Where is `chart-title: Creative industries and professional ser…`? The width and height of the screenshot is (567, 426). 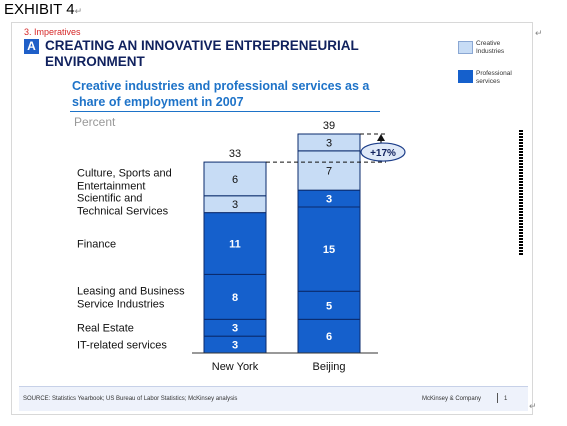 chart-title: Creative industries and professional ser… is located at coordinates (221, 94).